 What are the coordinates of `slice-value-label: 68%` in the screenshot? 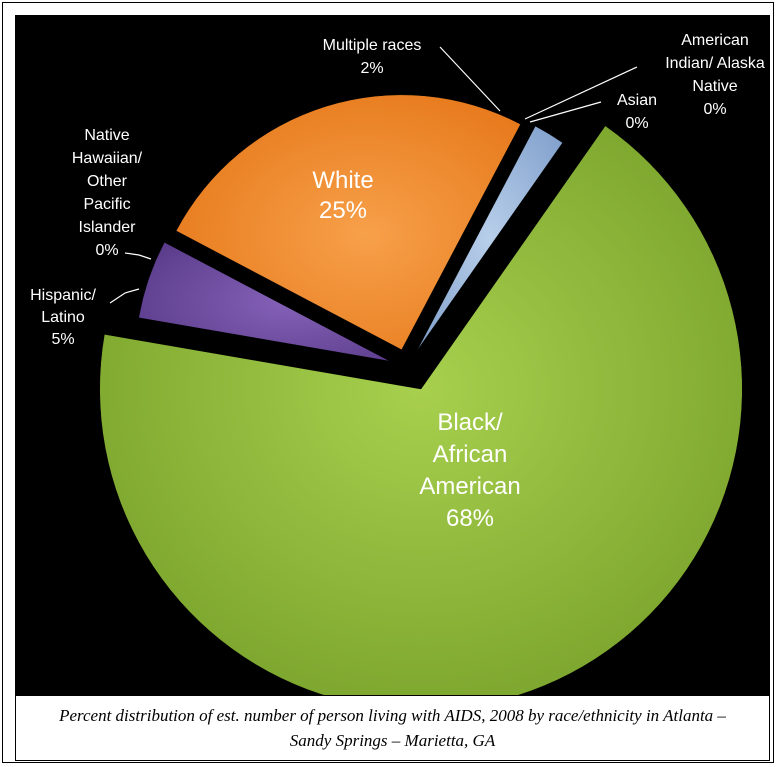 It's located at (470, 518).